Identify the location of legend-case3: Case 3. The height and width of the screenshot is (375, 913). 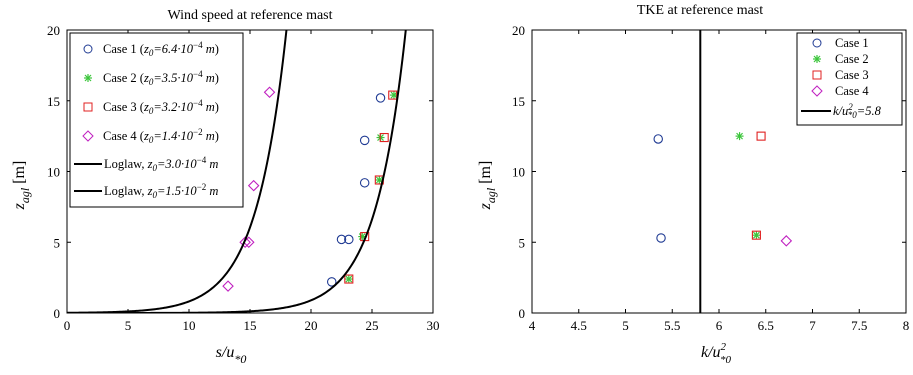
(840, 75).